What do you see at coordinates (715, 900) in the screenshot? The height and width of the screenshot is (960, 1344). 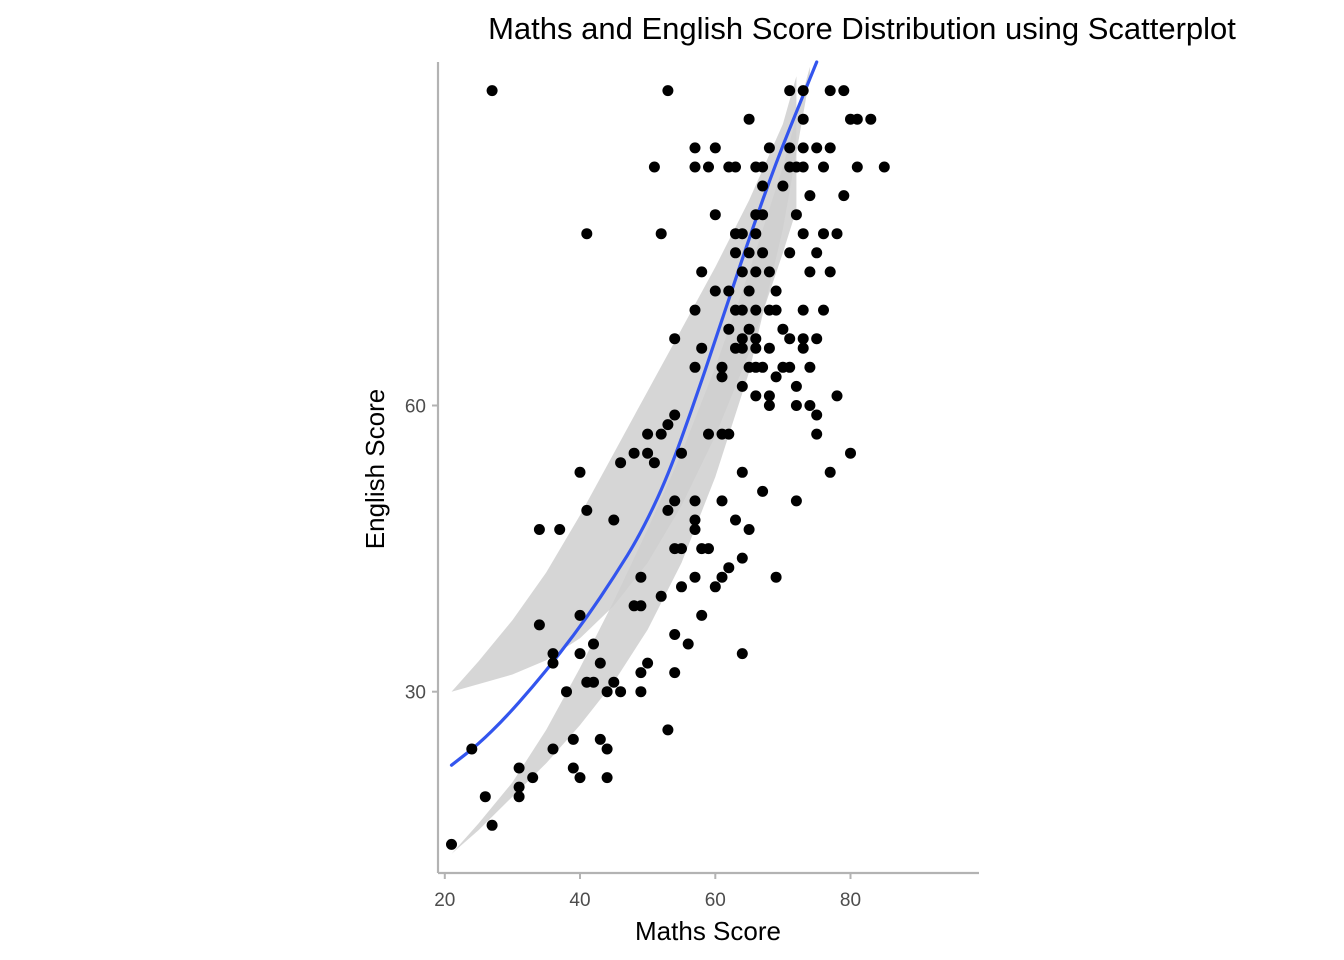 I see `x-tick-label: 60` at bounding box center [715, 900].